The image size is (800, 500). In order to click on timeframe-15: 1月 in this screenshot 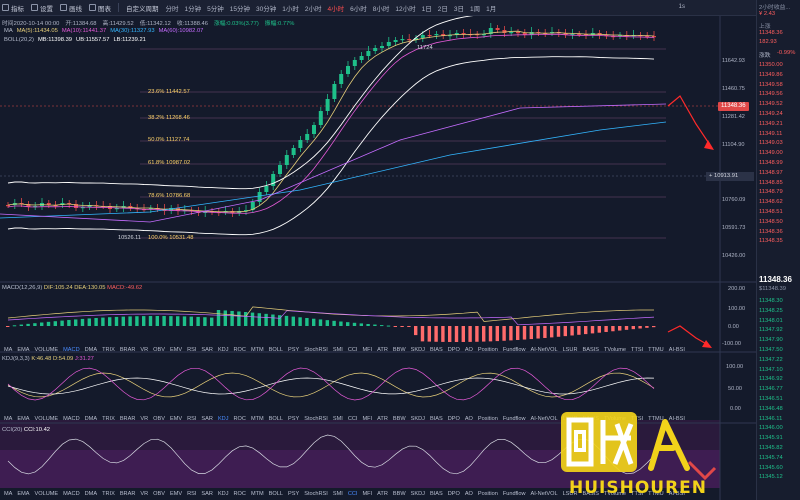, I will do `click(491, 9)`.